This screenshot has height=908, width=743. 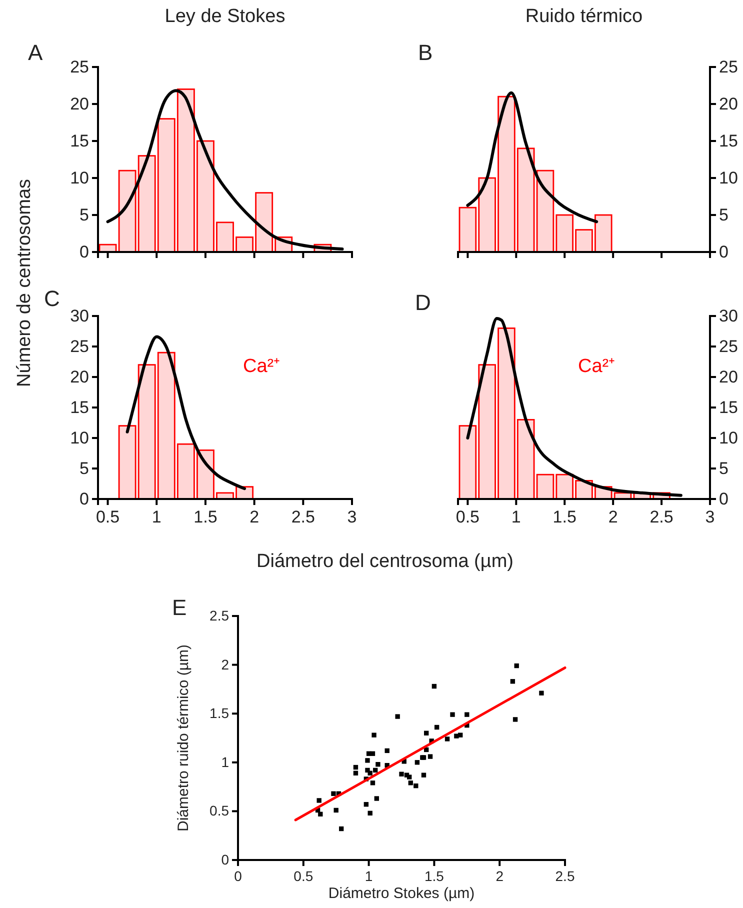 What do you see at coordinates (220, 713) in the screenshot?
I see `y-tick-label: 1.5` at bounding box center [220, 713].